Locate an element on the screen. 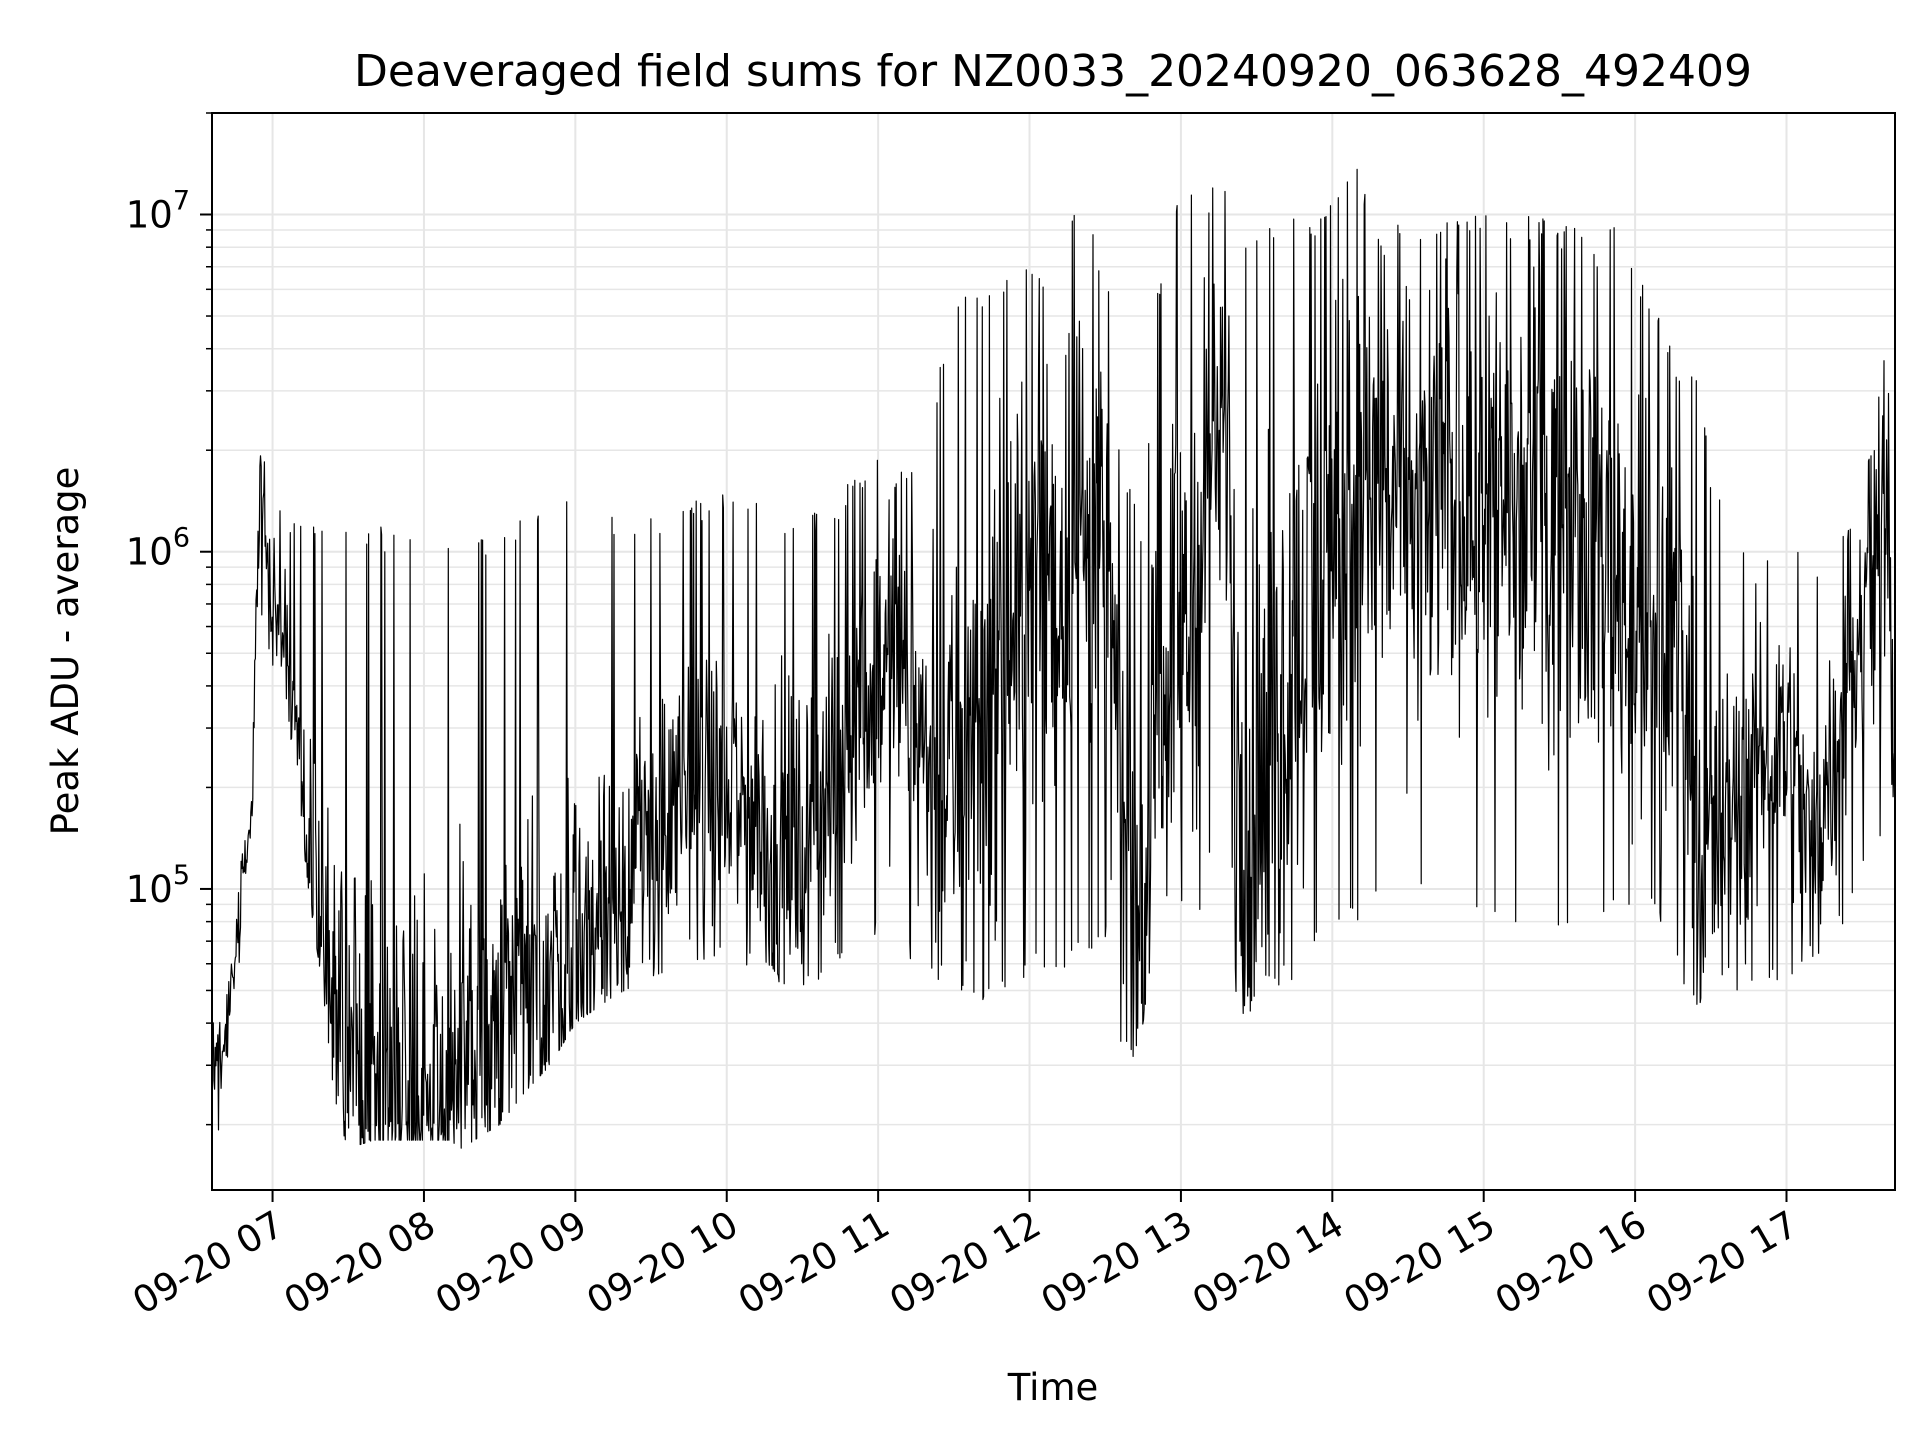 Image resolution: width=1920 pixels, height=1440 pixels. y-axis-label: Peak ADU - average is located at coordinates (65, 651).